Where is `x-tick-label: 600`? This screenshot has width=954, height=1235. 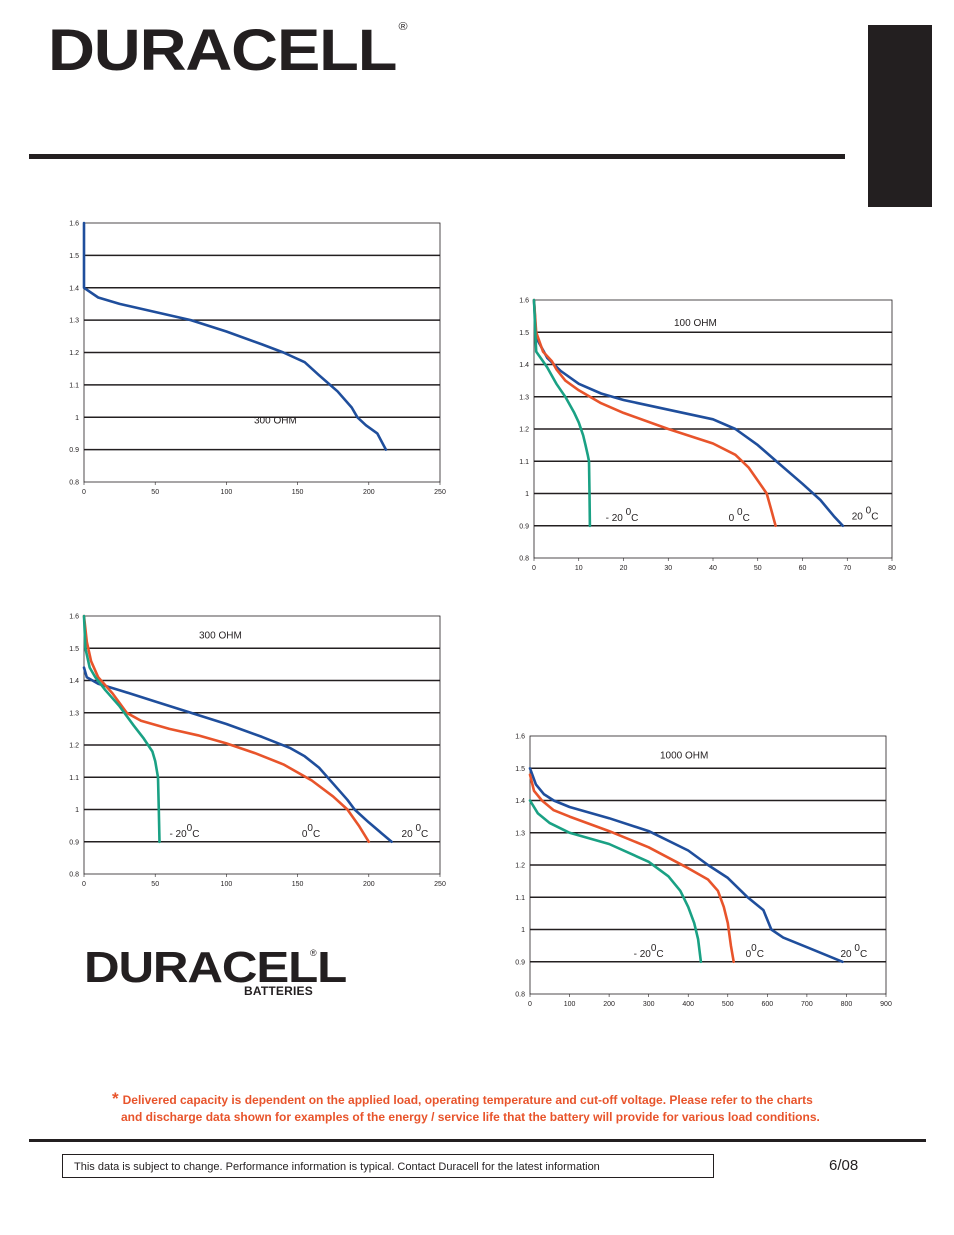 x-tick-label: 600 is located at coordinates (767, 1004).